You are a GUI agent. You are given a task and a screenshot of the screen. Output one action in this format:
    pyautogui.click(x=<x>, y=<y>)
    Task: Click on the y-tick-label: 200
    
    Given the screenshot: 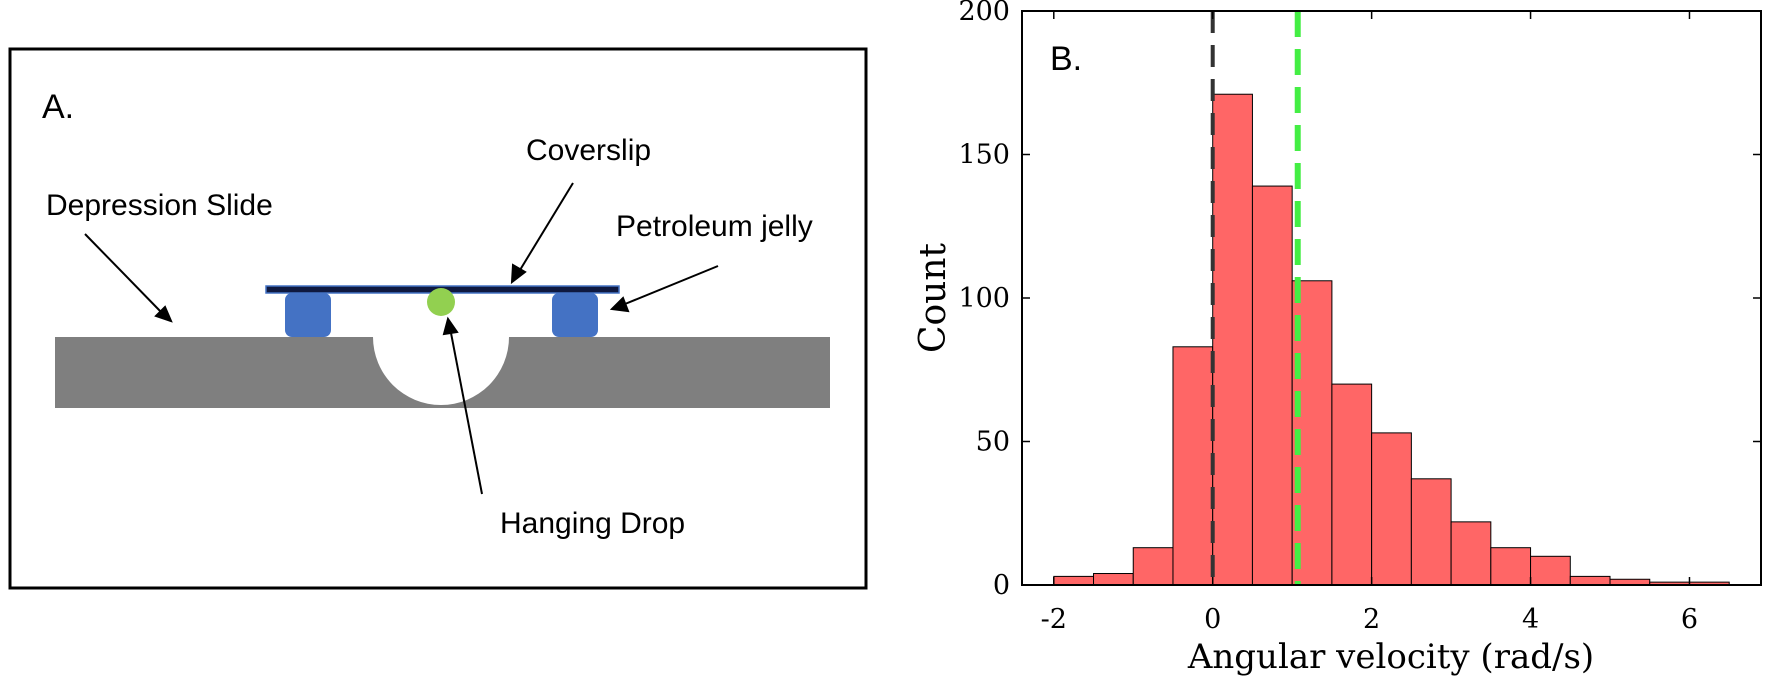 What is the action you would take?
    pyautogui.click(x=984, y=13)
    